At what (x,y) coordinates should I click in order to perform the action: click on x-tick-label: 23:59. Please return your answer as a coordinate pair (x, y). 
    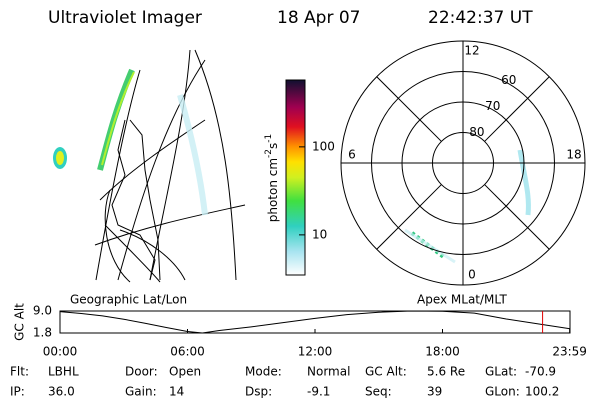
    Looking at the image, I should click on (569, 352).